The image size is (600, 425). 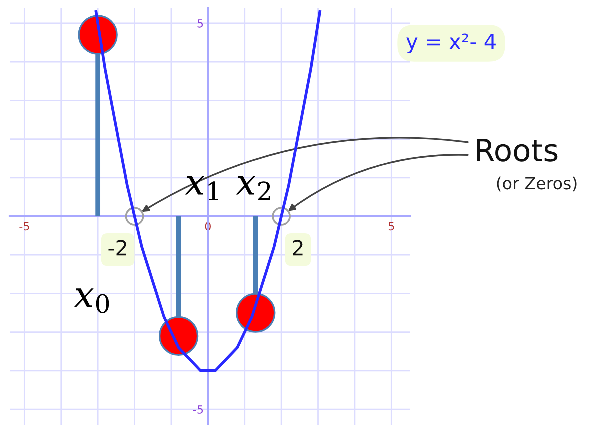 What do you see at coordinates (92, 301) in the screenshot?
I see `annotation: x$_{0}$` at bounding box center [92, 301].